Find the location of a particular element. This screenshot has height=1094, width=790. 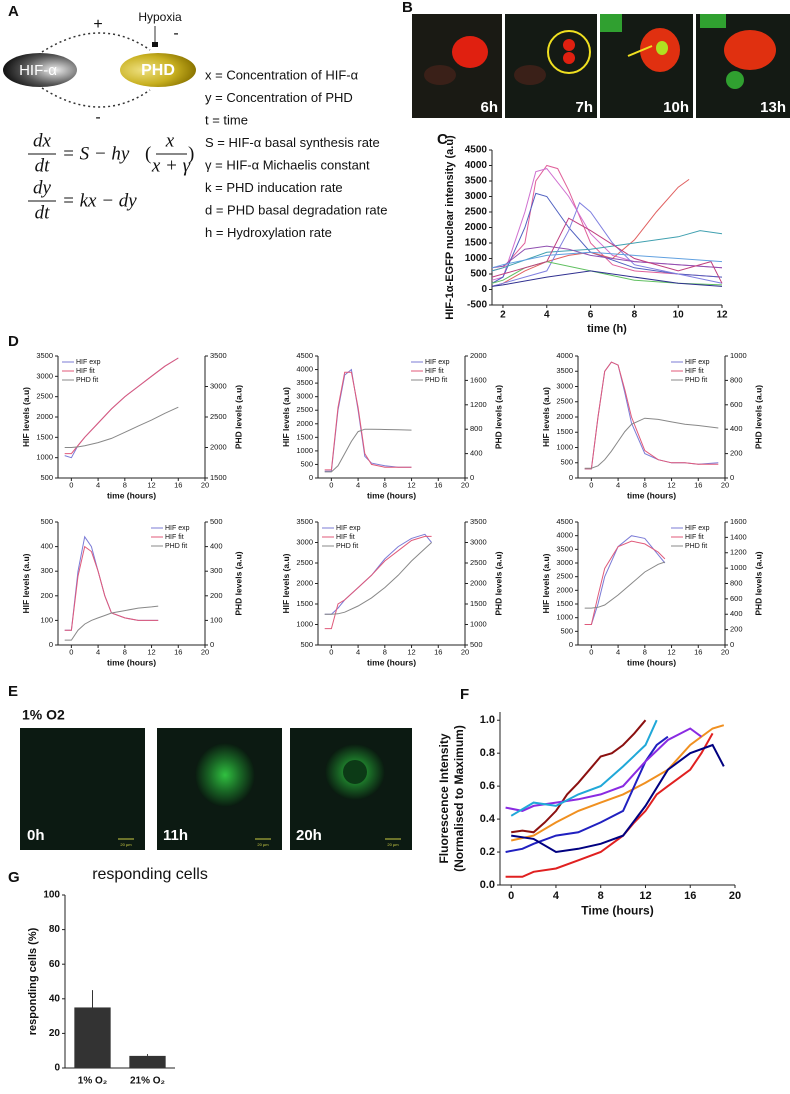

y-tick-label: 0.0 is located at coordinates (487, 885).